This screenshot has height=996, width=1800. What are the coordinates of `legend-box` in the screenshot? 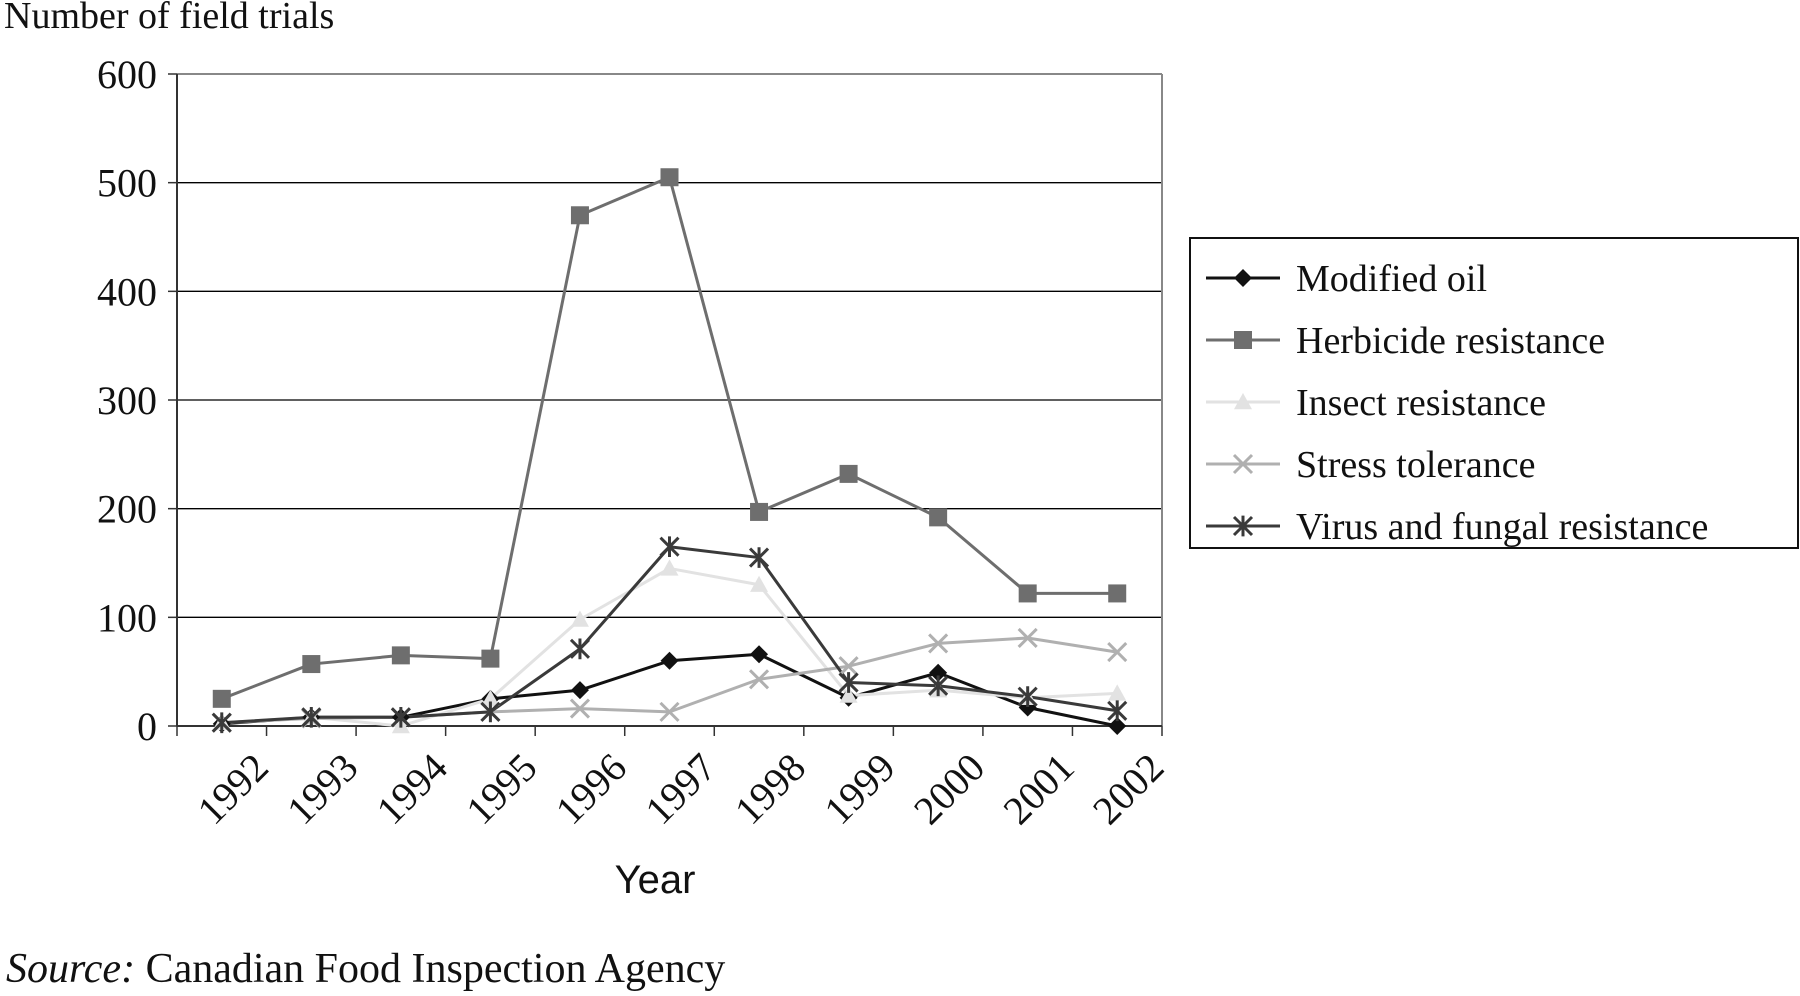 It's located at (1494, 393).